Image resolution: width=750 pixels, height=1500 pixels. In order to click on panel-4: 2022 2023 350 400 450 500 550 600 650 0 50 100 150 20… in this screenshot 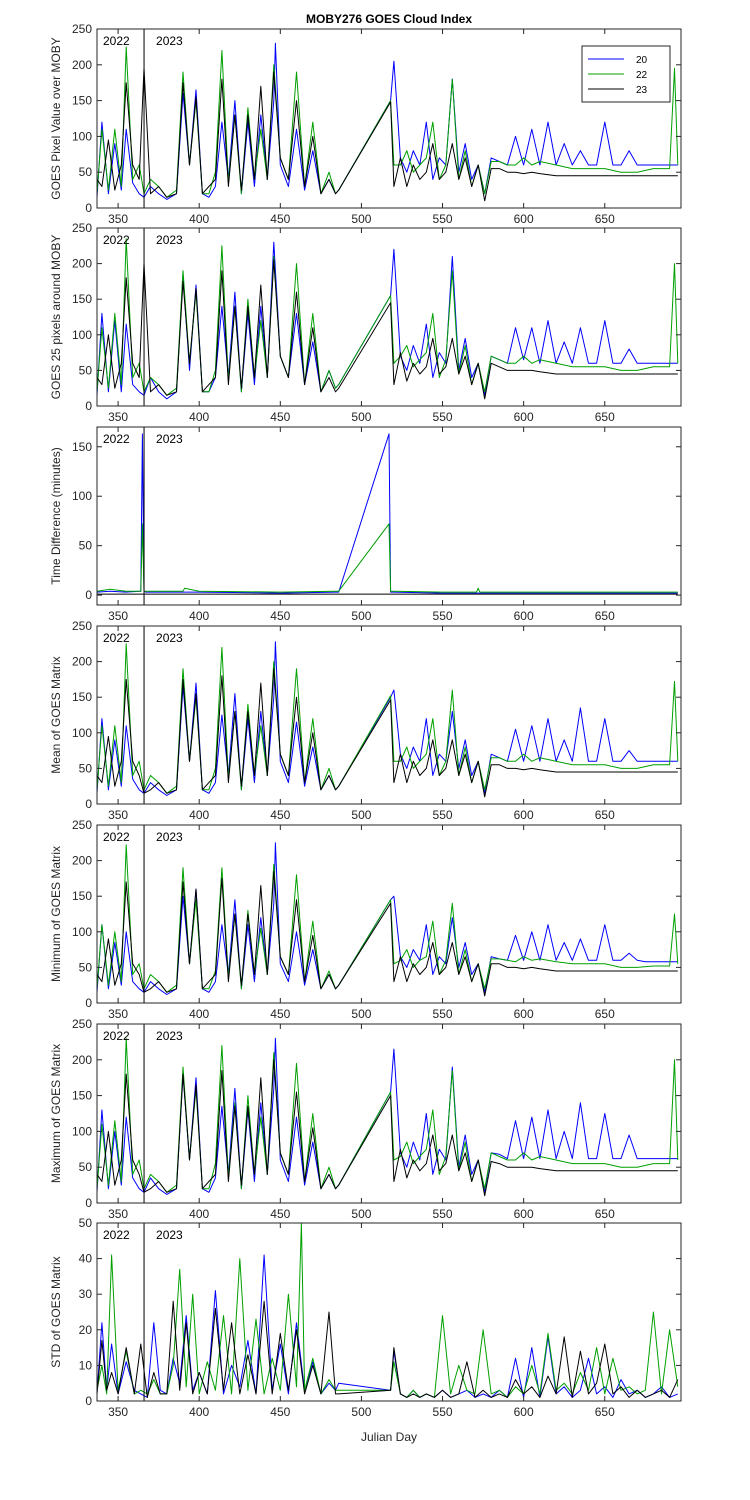, I will do `click(365, 720)`.